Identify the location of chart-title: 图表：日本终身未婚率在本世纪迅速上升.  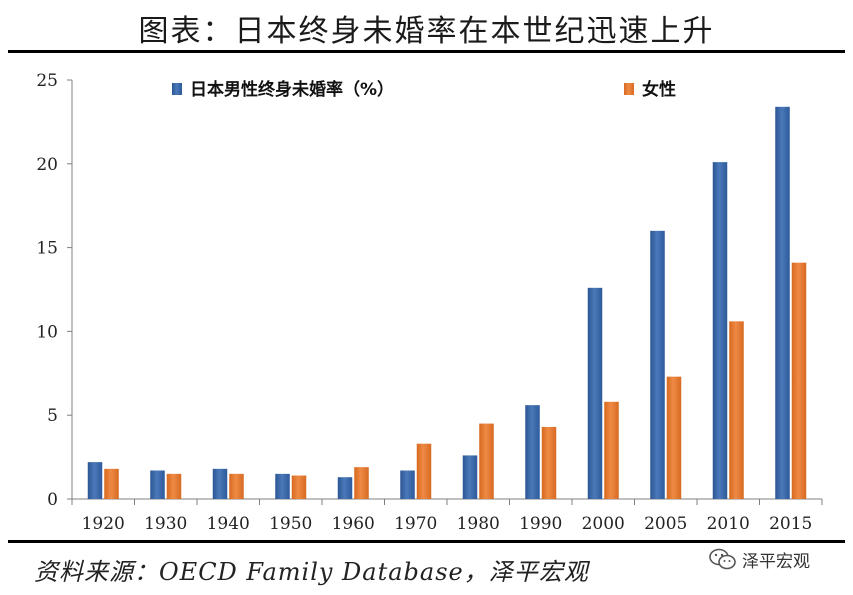
(426, 31).